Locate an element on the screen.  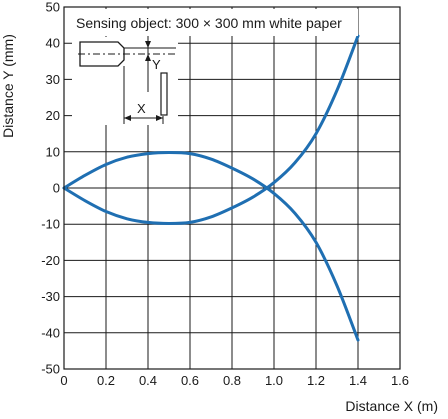
y-tick-label: 20 is located at coordinates (53, 115).